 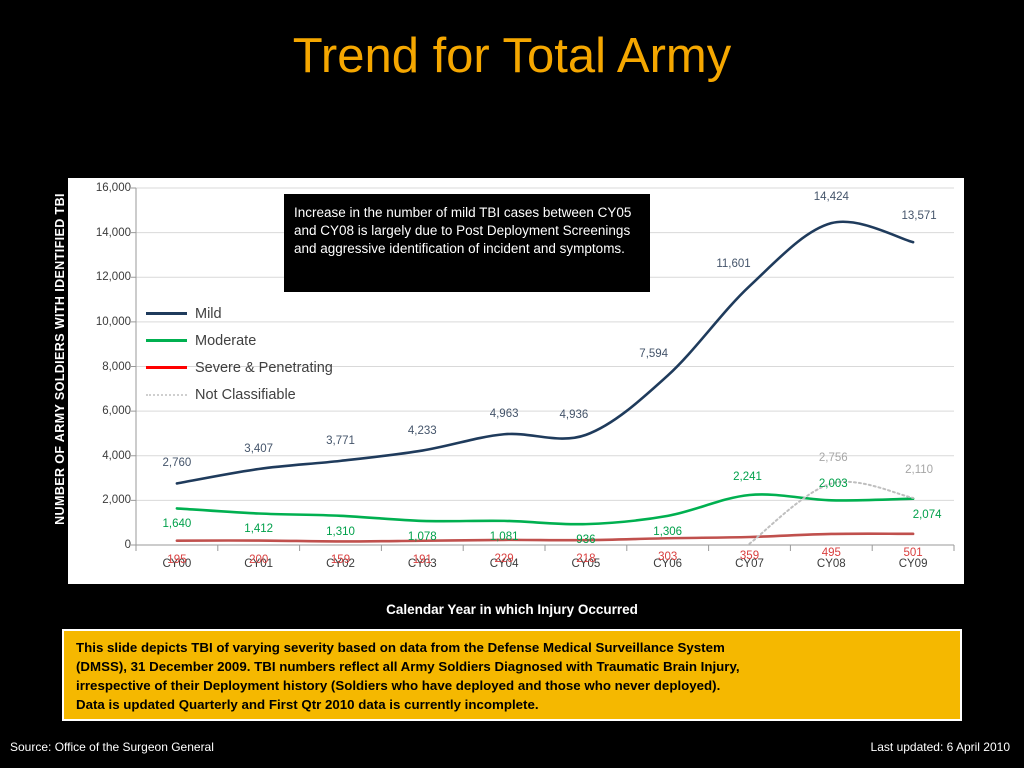 What do you see at coordinates (504, 564) in the screenshot?
I see `x-tick-label: CY04` at bounding box center [504, 564].